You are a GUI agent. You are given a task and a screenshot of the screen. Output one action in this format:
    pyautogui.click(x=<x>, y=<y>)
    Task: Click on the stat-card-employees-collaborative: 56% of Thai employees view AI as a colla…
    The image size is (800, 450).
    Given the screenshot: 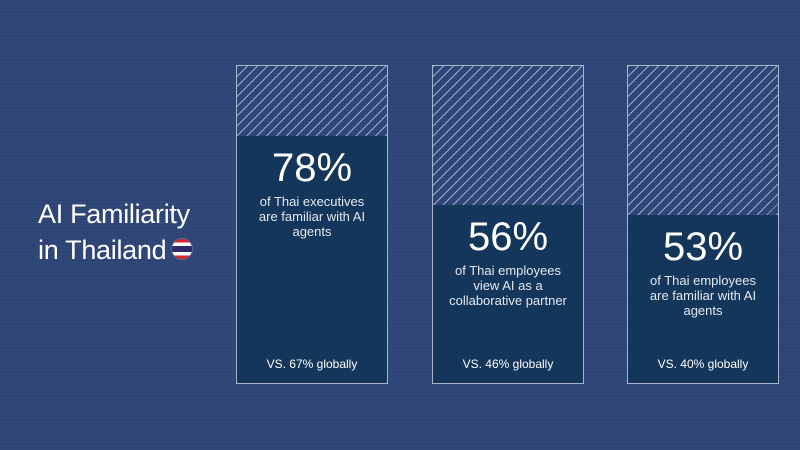 What is the action you would take?
    pyautogui.click(x=508, y=224)
    